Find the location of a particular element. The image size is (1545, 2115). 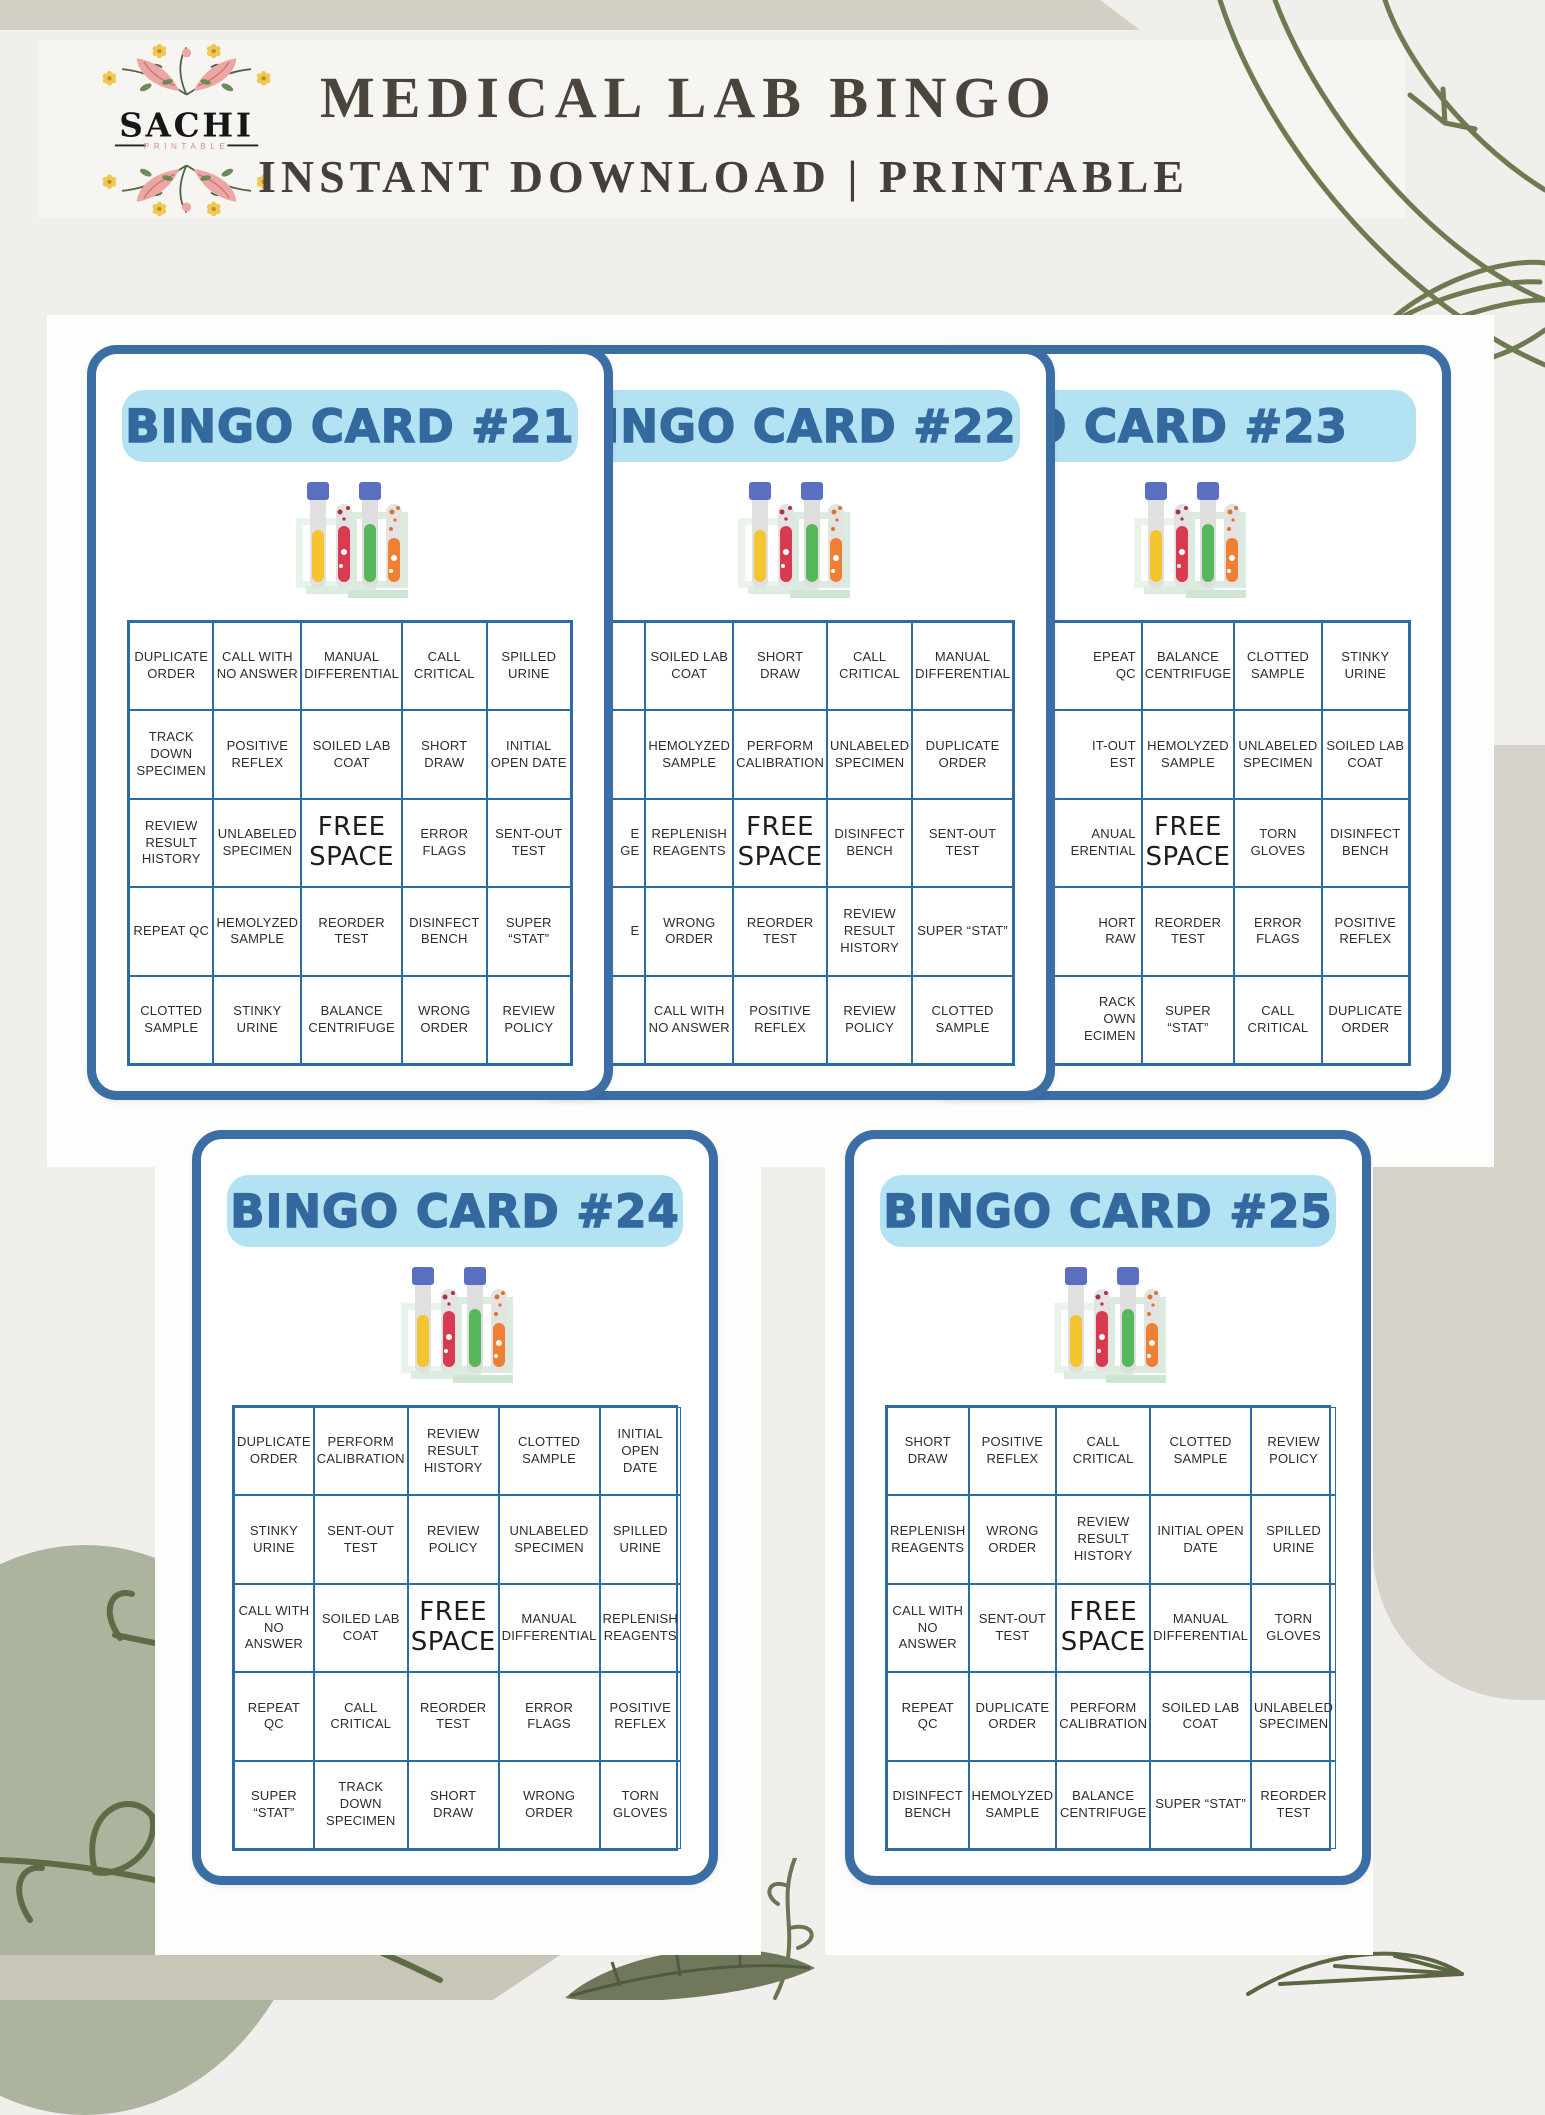

bingo-cell: ANUAL ERENTIAL is located at coordinates (1098, 843).